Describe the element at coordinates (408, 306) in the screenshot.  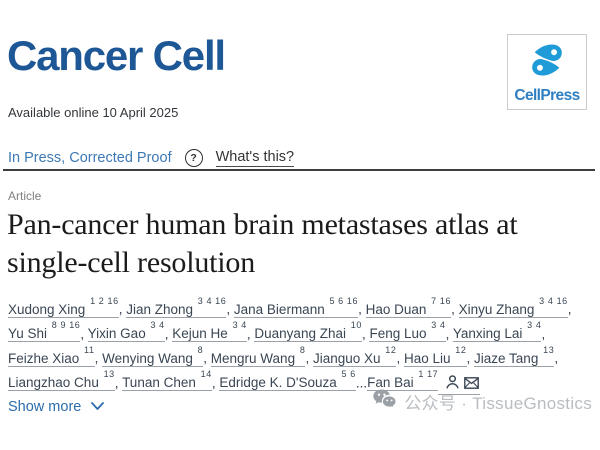
I see `author-link: Hao Duan 7 16` at that location.